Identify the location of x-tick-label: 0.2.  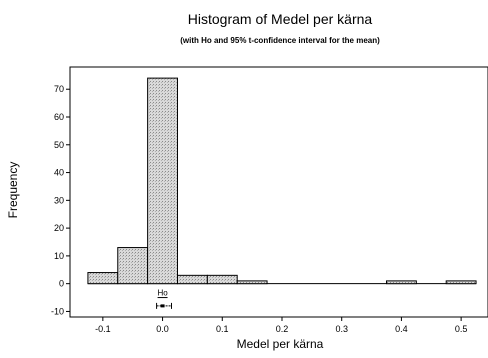
(282, 329).